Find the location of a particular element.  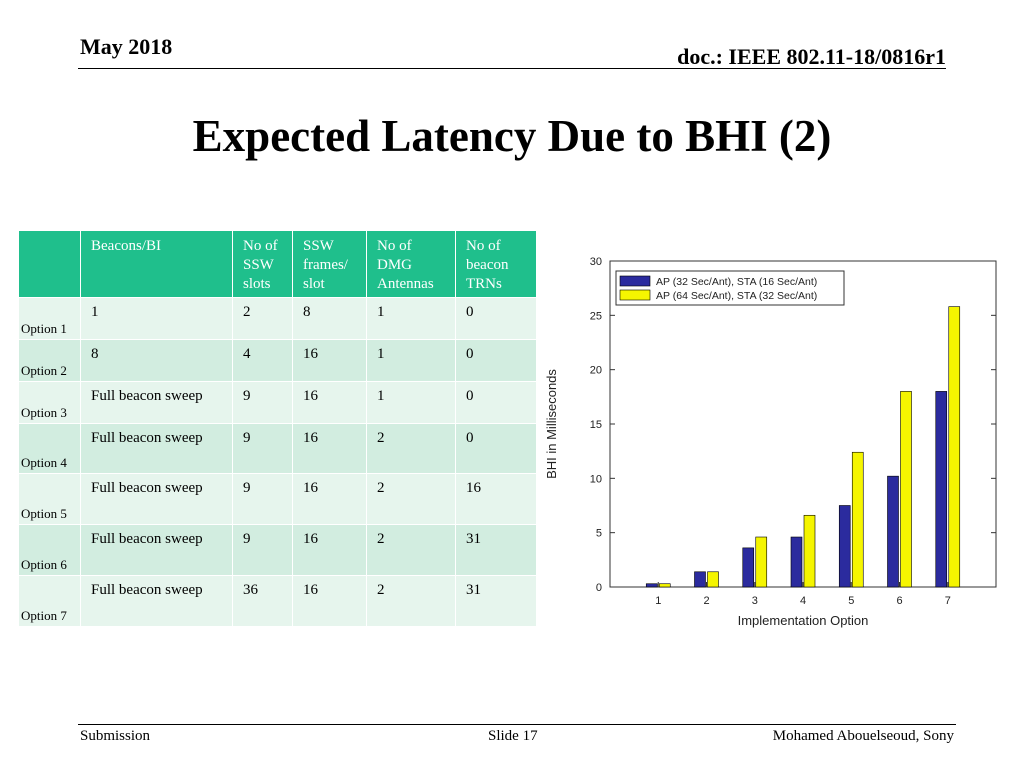

option-label: Option 4 is located at coordinates (49, 448).